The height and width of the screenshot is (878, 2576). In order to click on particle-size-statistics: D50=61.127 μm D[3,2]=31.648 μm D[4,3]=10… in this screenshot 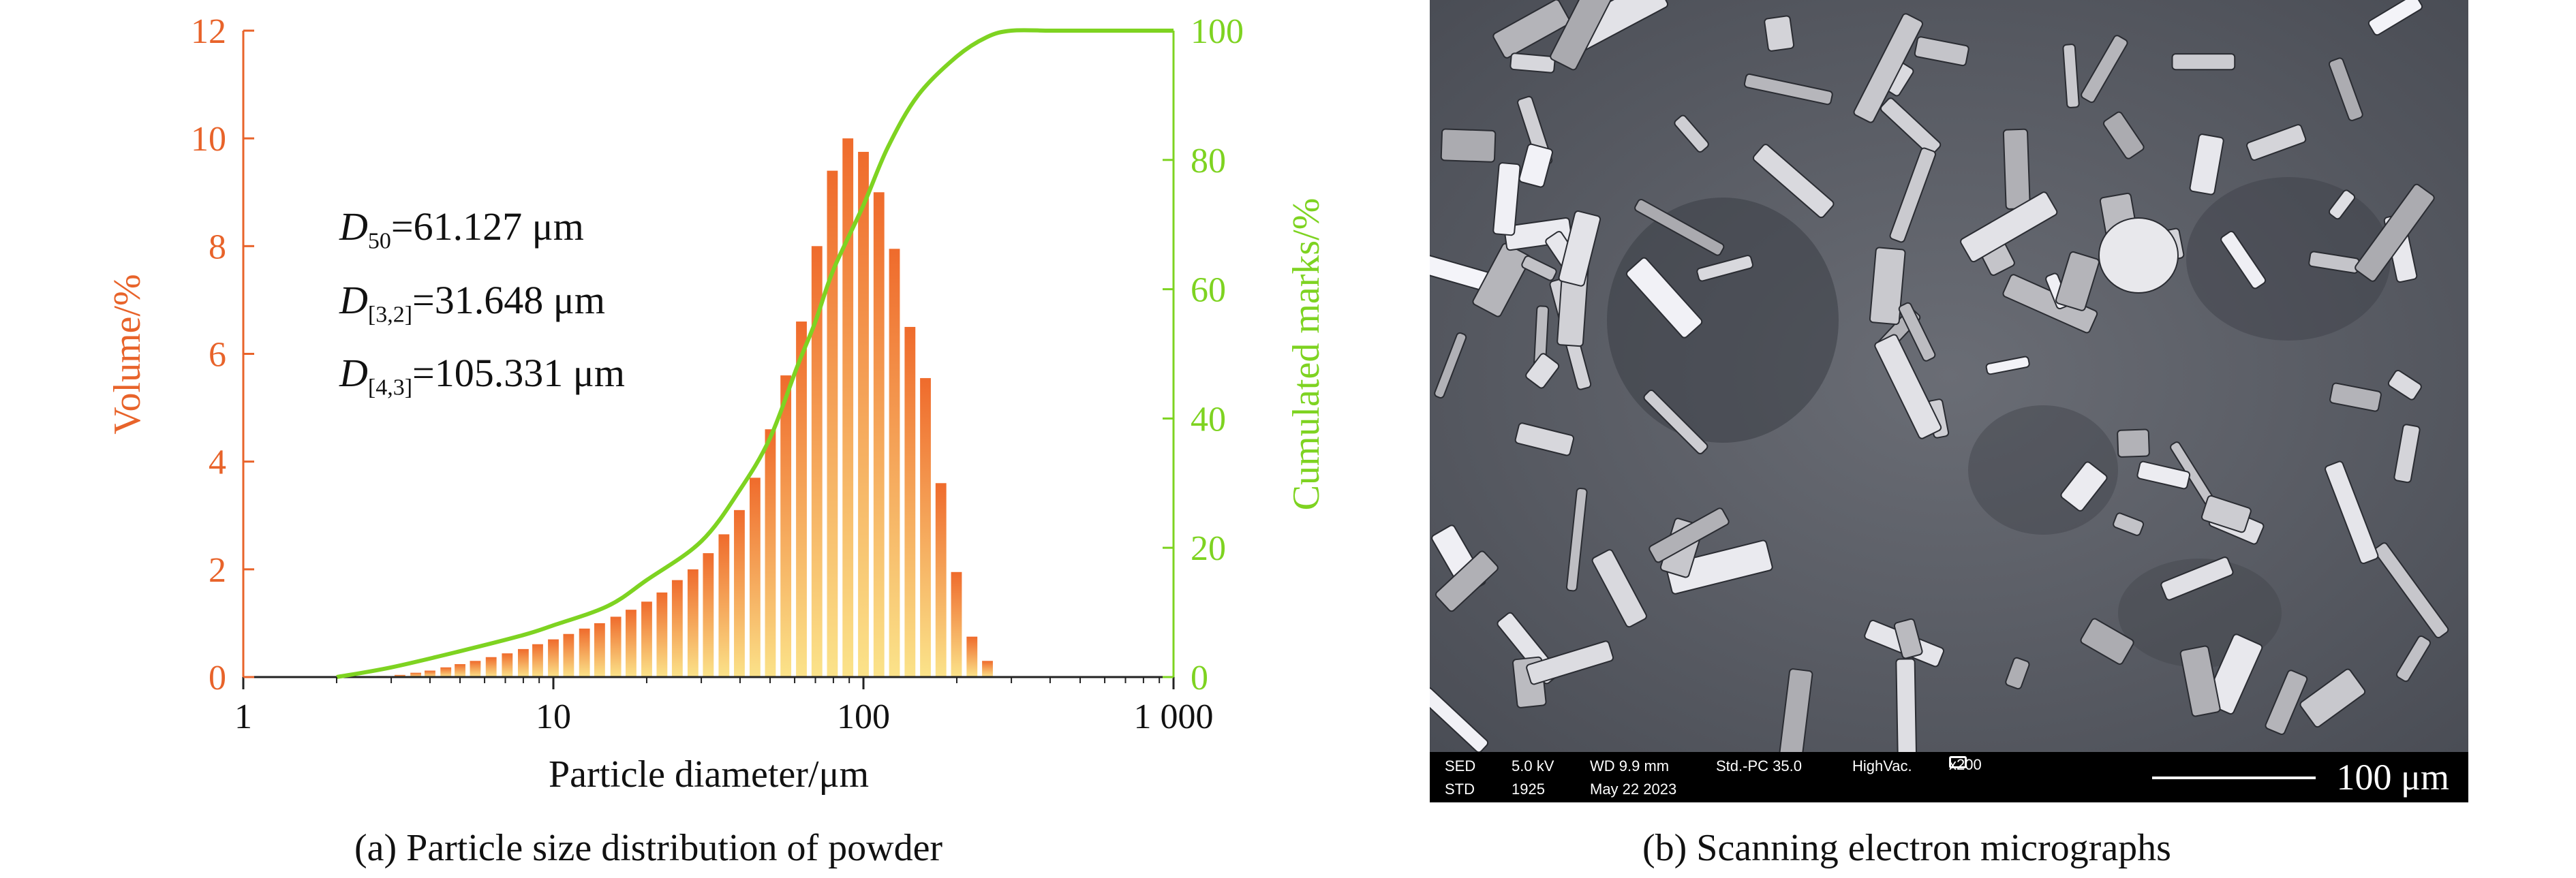, I will do `click(482, 308)`.